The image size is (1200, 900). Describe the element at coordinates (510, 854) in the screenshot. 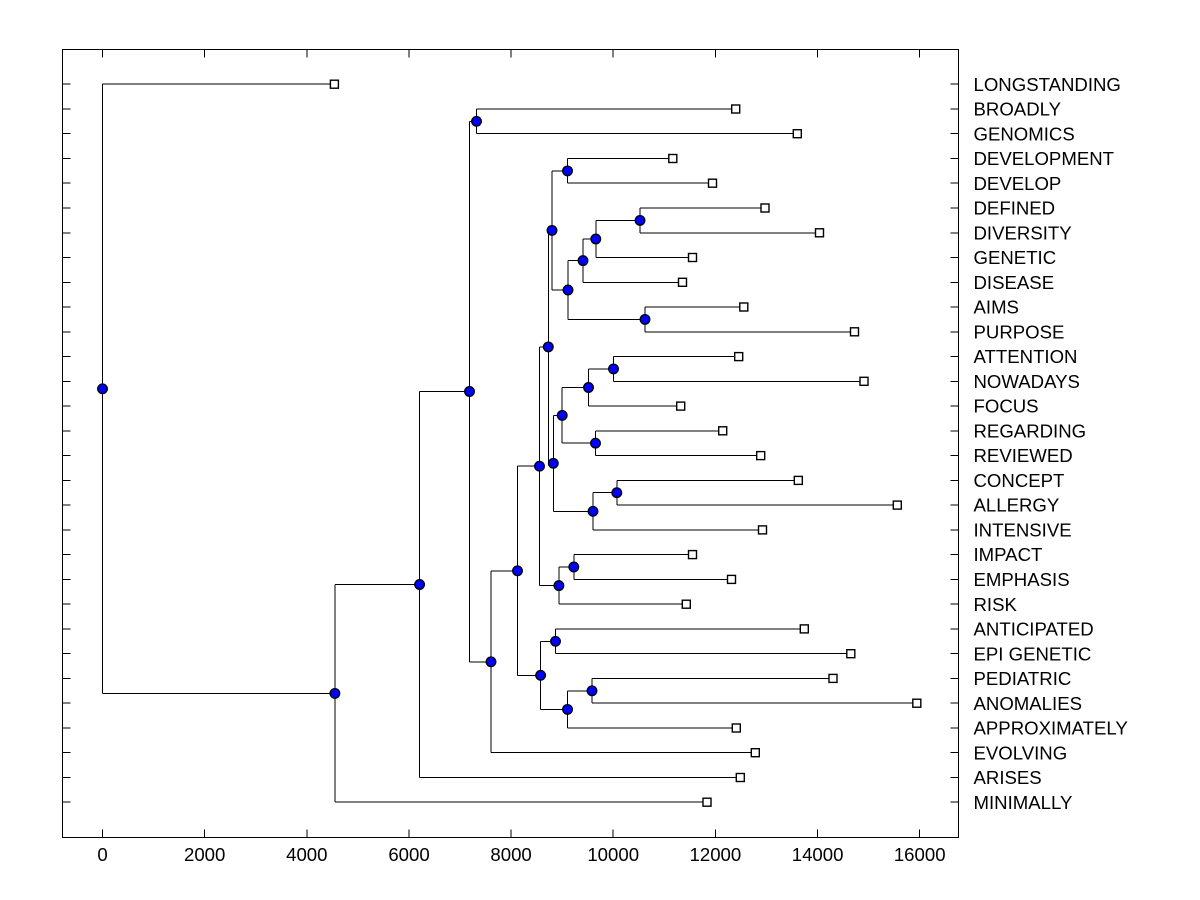

I see `svg-text: 8000` at that location.